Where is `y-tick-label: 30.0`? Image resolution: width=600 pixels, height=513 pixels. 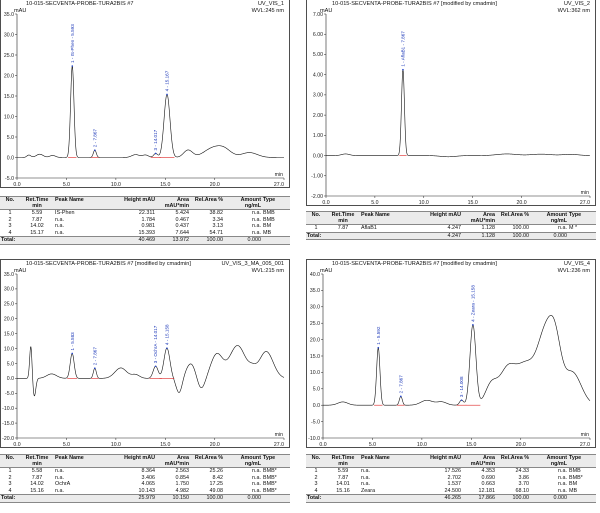
y-tick-label: 30.0 is located at coordinates (9, 290).